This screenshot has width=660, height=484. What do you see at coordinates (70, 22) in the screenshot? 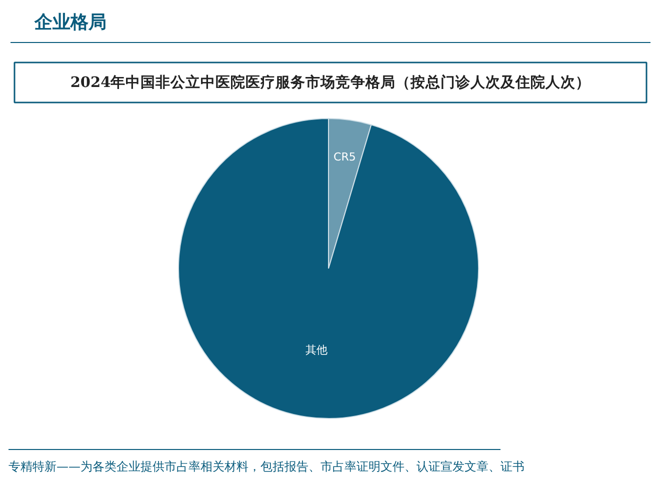
I see `text: 企业格局` at bounding box center [70, 22].